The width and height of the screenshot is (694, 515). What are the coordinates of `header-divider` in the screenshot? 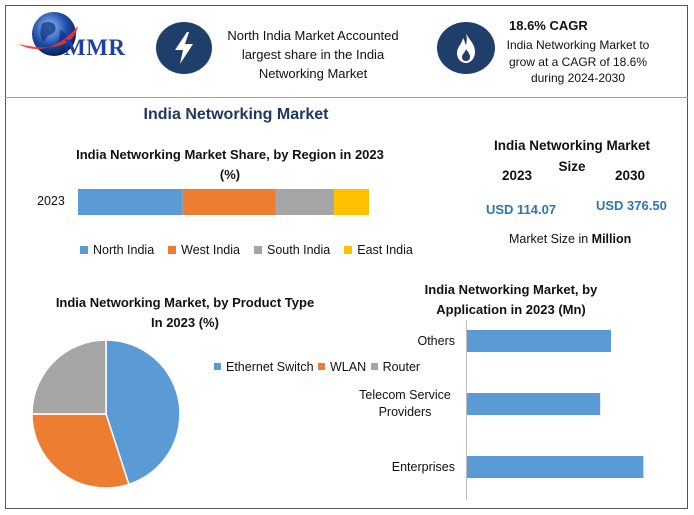 It's located at (346, 97).